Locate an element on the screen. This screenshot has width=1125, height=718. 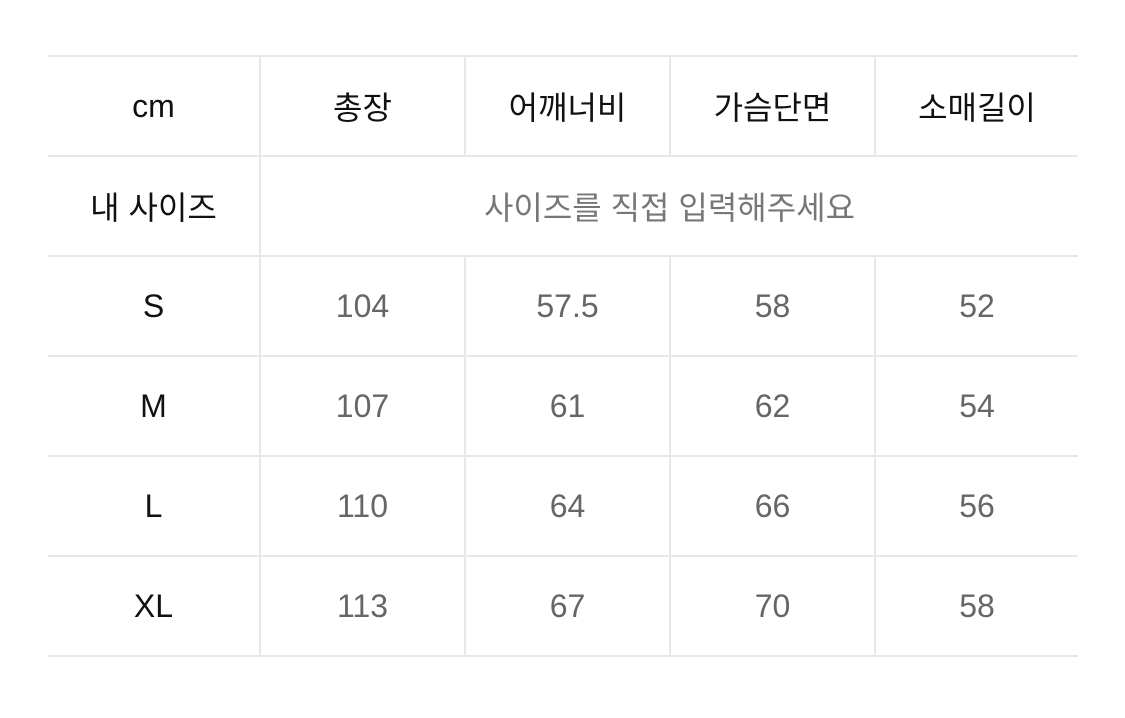
header-chest-width: 가슴단면 is located at coordinates (772, 106).